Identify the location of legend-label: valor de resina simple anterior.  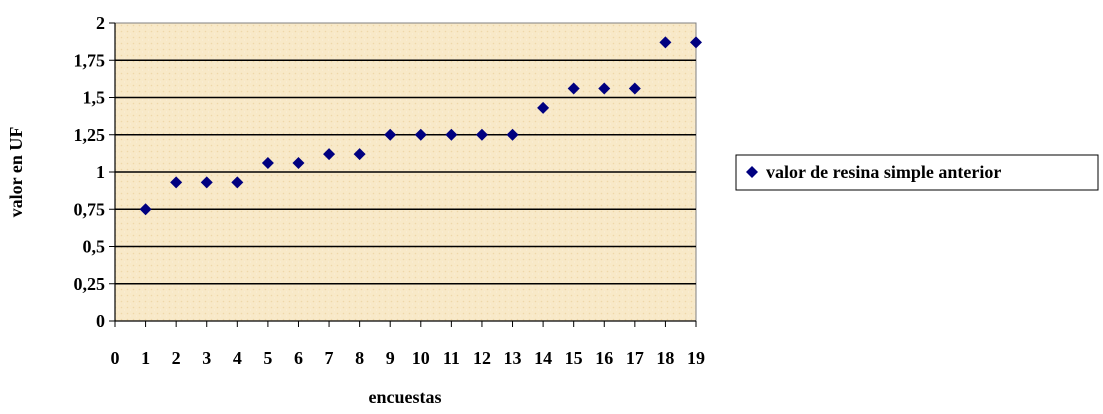
(883, 172).